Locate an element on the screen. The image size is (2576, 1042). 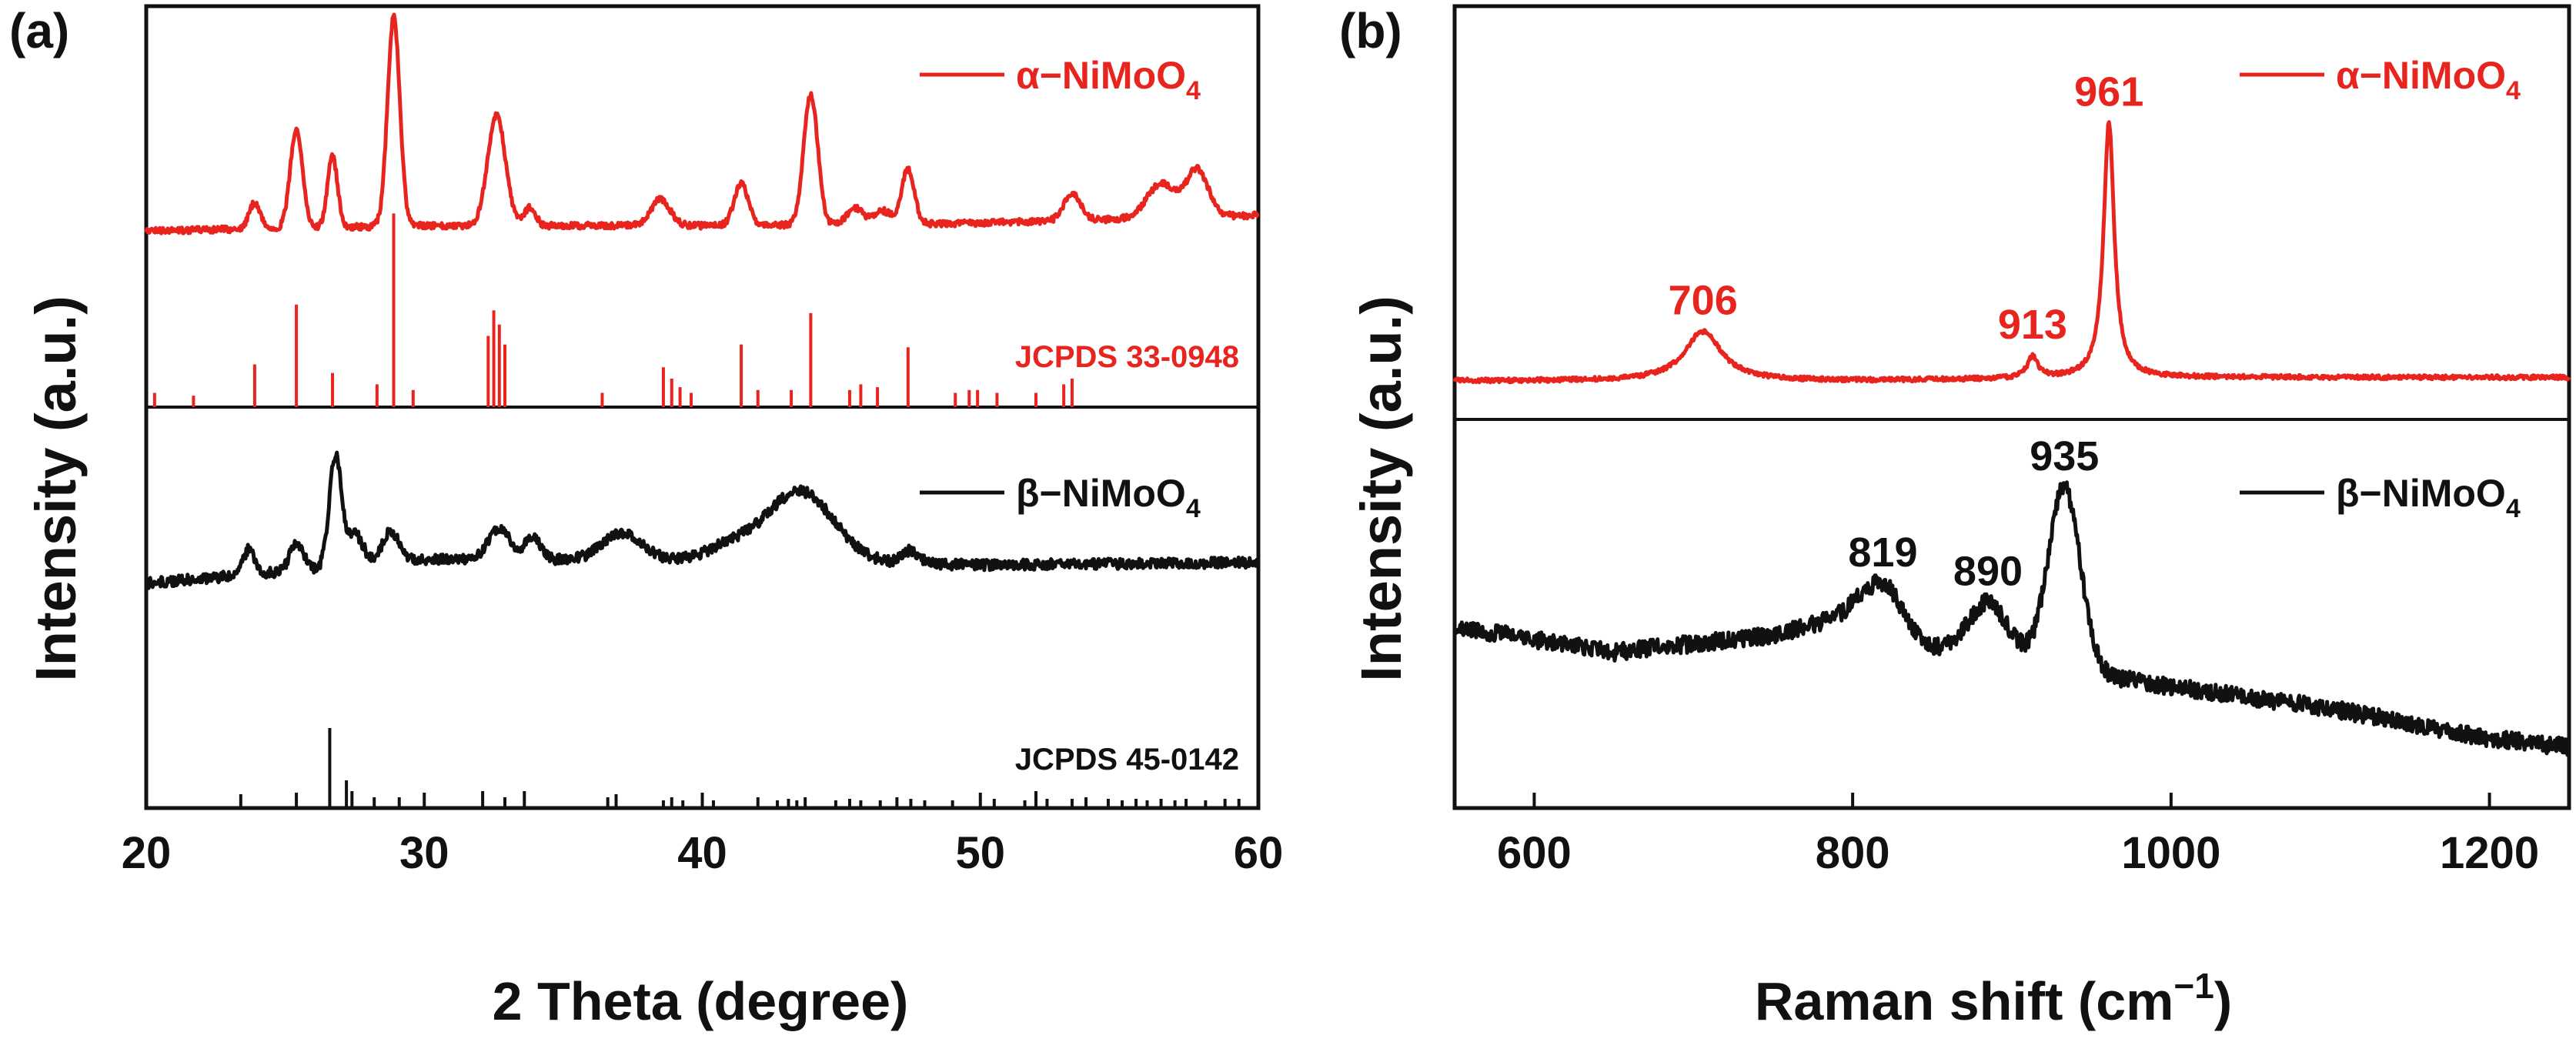
panel-a-x-ticks: 20 30 40 50 60 is located at coordinates (703, 836).